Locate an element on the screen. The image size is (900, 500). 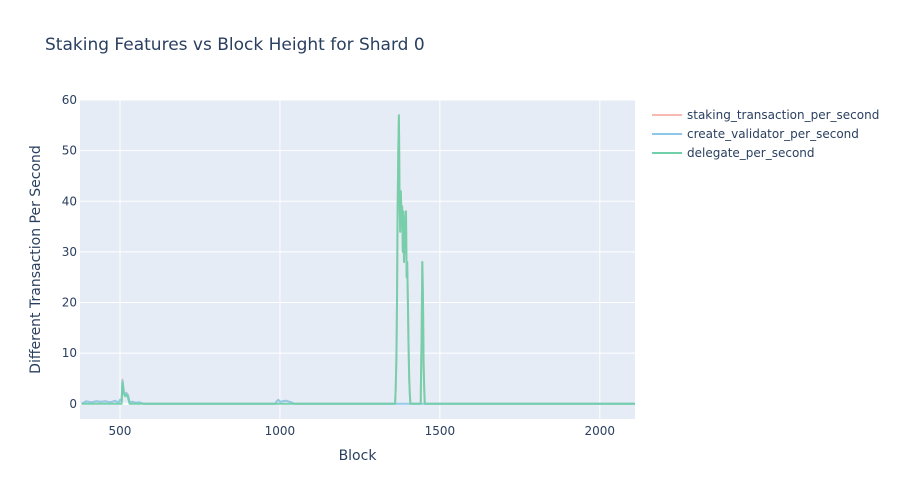
y-tick-label: 40 is located at coordinates (69, 201).